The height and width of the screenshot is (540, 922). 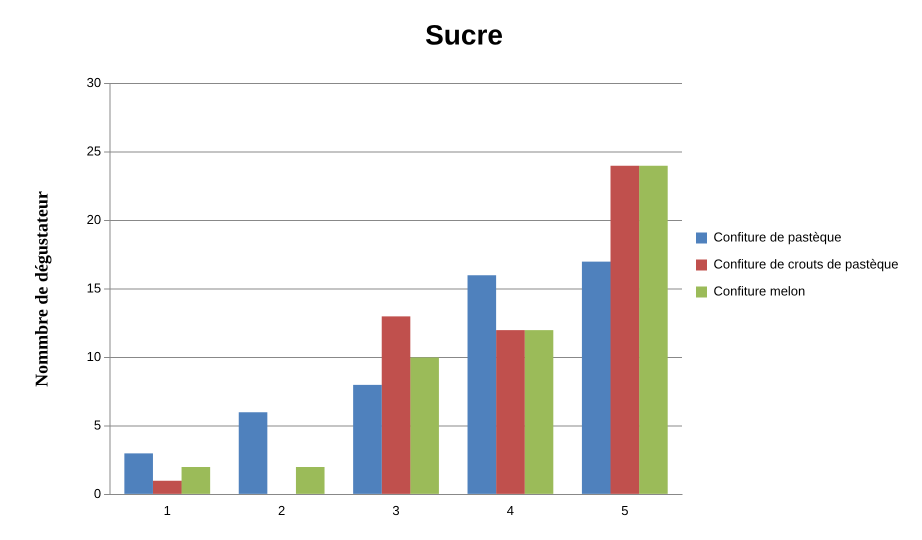 I want to click on y-axis-title: Nommbre de dégustateur, so click(x=41, y=289).